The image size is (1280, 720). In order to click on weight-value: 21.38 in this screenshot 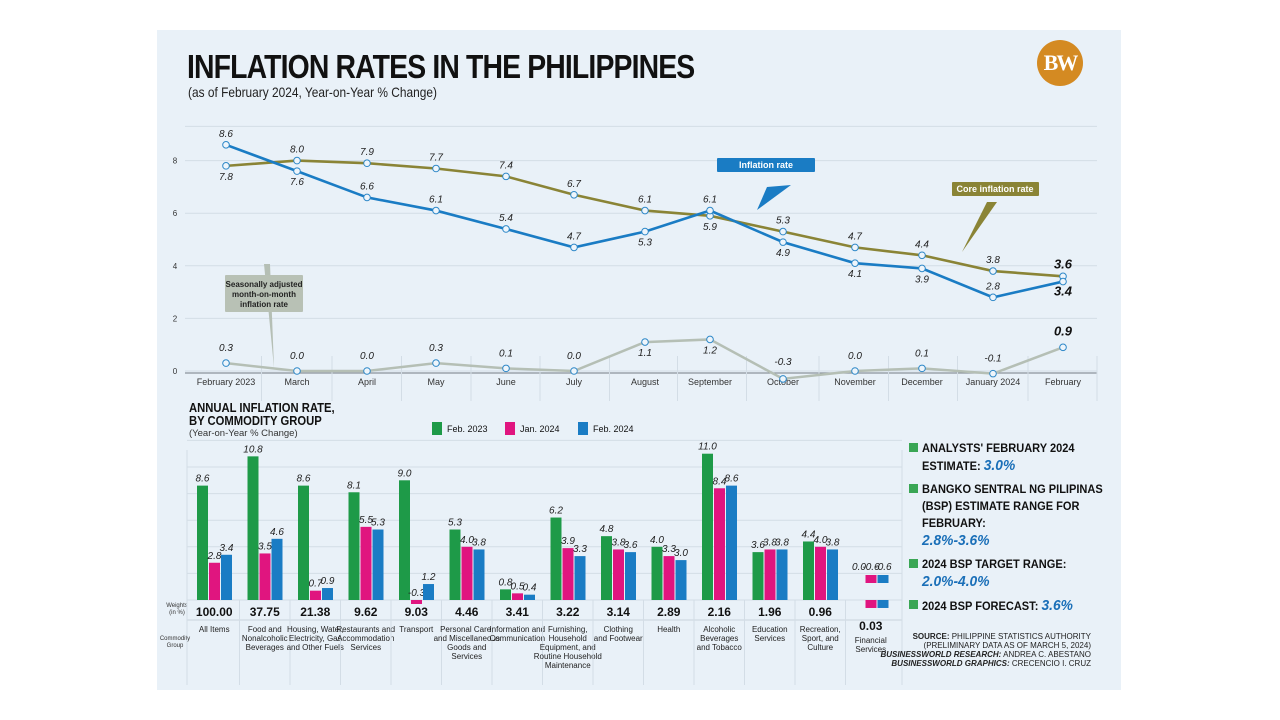, I will do `click(315, 612)`.